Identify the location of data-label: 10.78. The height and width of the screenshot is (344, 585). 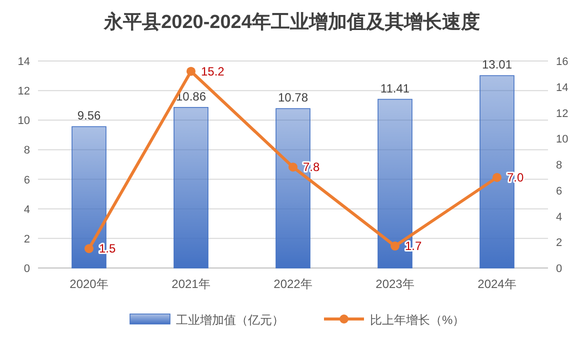
(293, 97).